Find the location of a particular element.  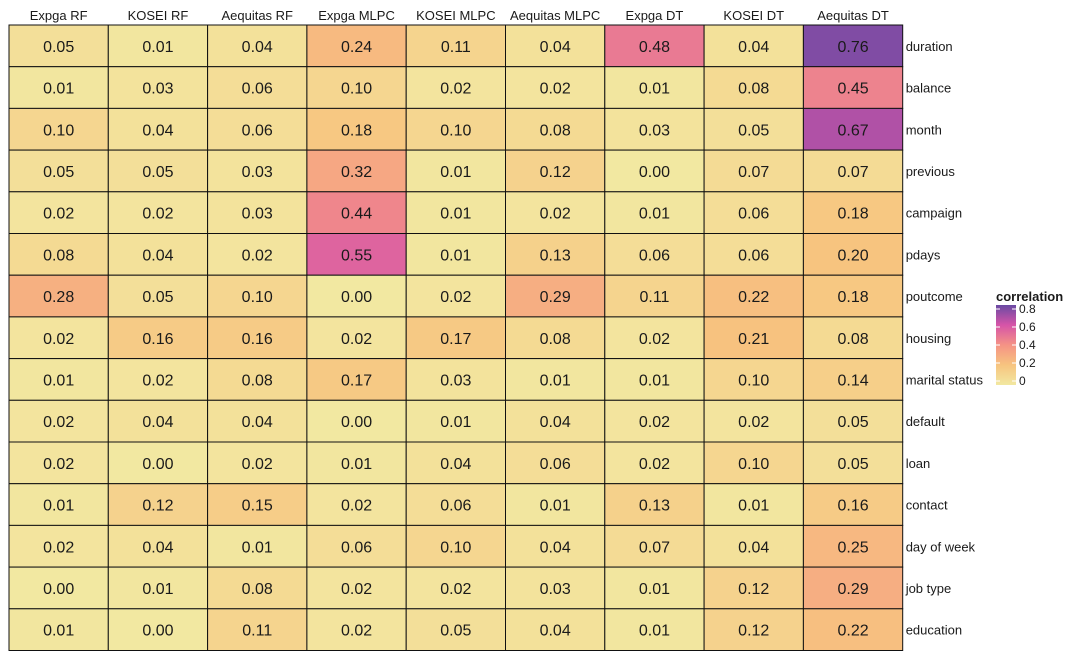

legend-tick-label: 0.6 is located at coordinates (1027, 327).